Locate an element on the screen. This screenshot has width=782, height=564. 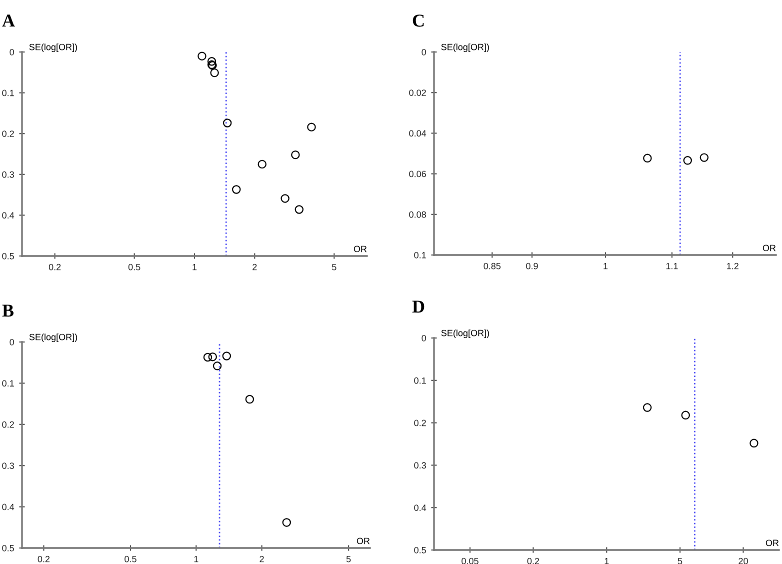
chart-title: C is located at coordinates (418, 20).